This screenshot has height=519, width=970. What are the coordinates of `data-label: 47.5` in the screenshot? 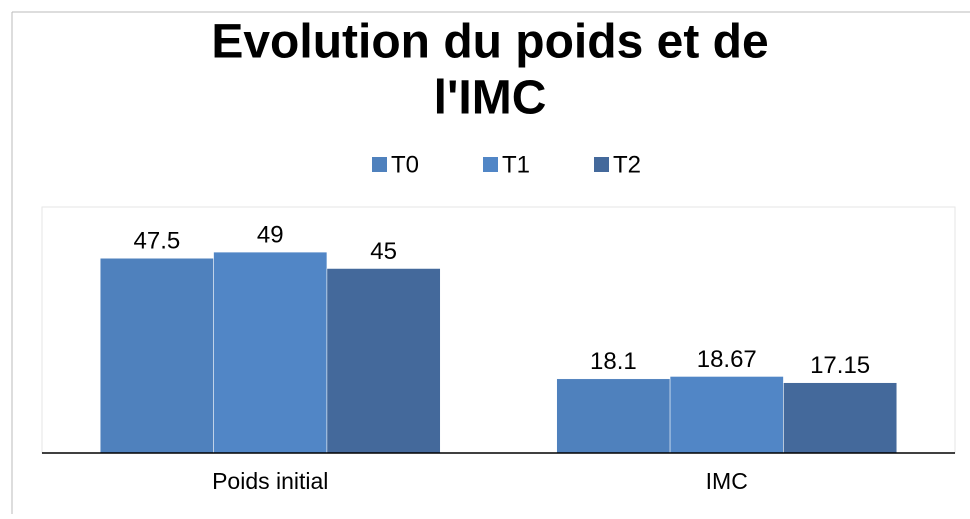 It's located at (157, 241).